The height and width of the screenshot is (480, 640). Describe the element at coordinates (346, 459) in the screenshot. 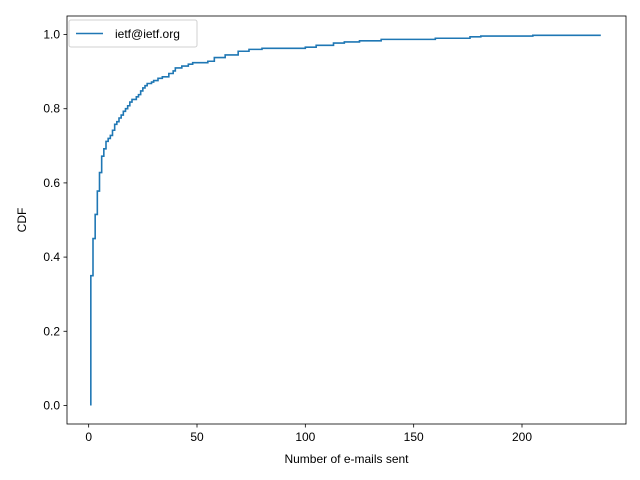

I see `x-axis-label: Number of e-mails sent` at that location.